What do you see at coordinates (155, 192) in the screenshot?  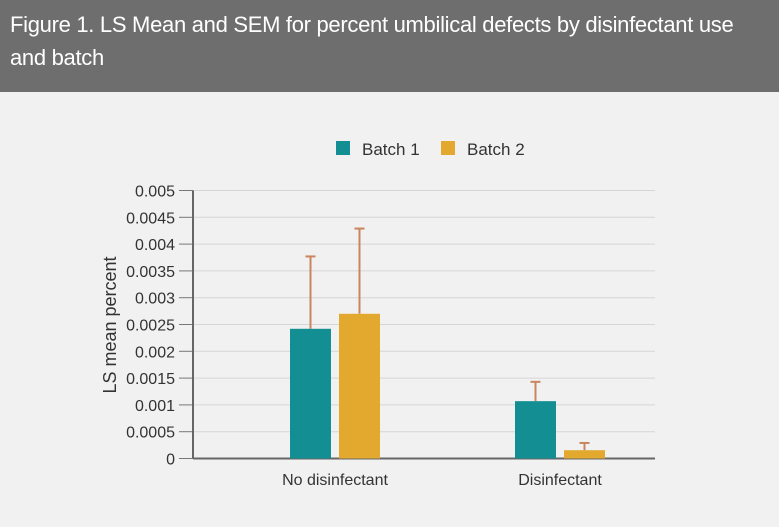 I see `y-tick-label: 0.005` at bounding box center [155, 192].